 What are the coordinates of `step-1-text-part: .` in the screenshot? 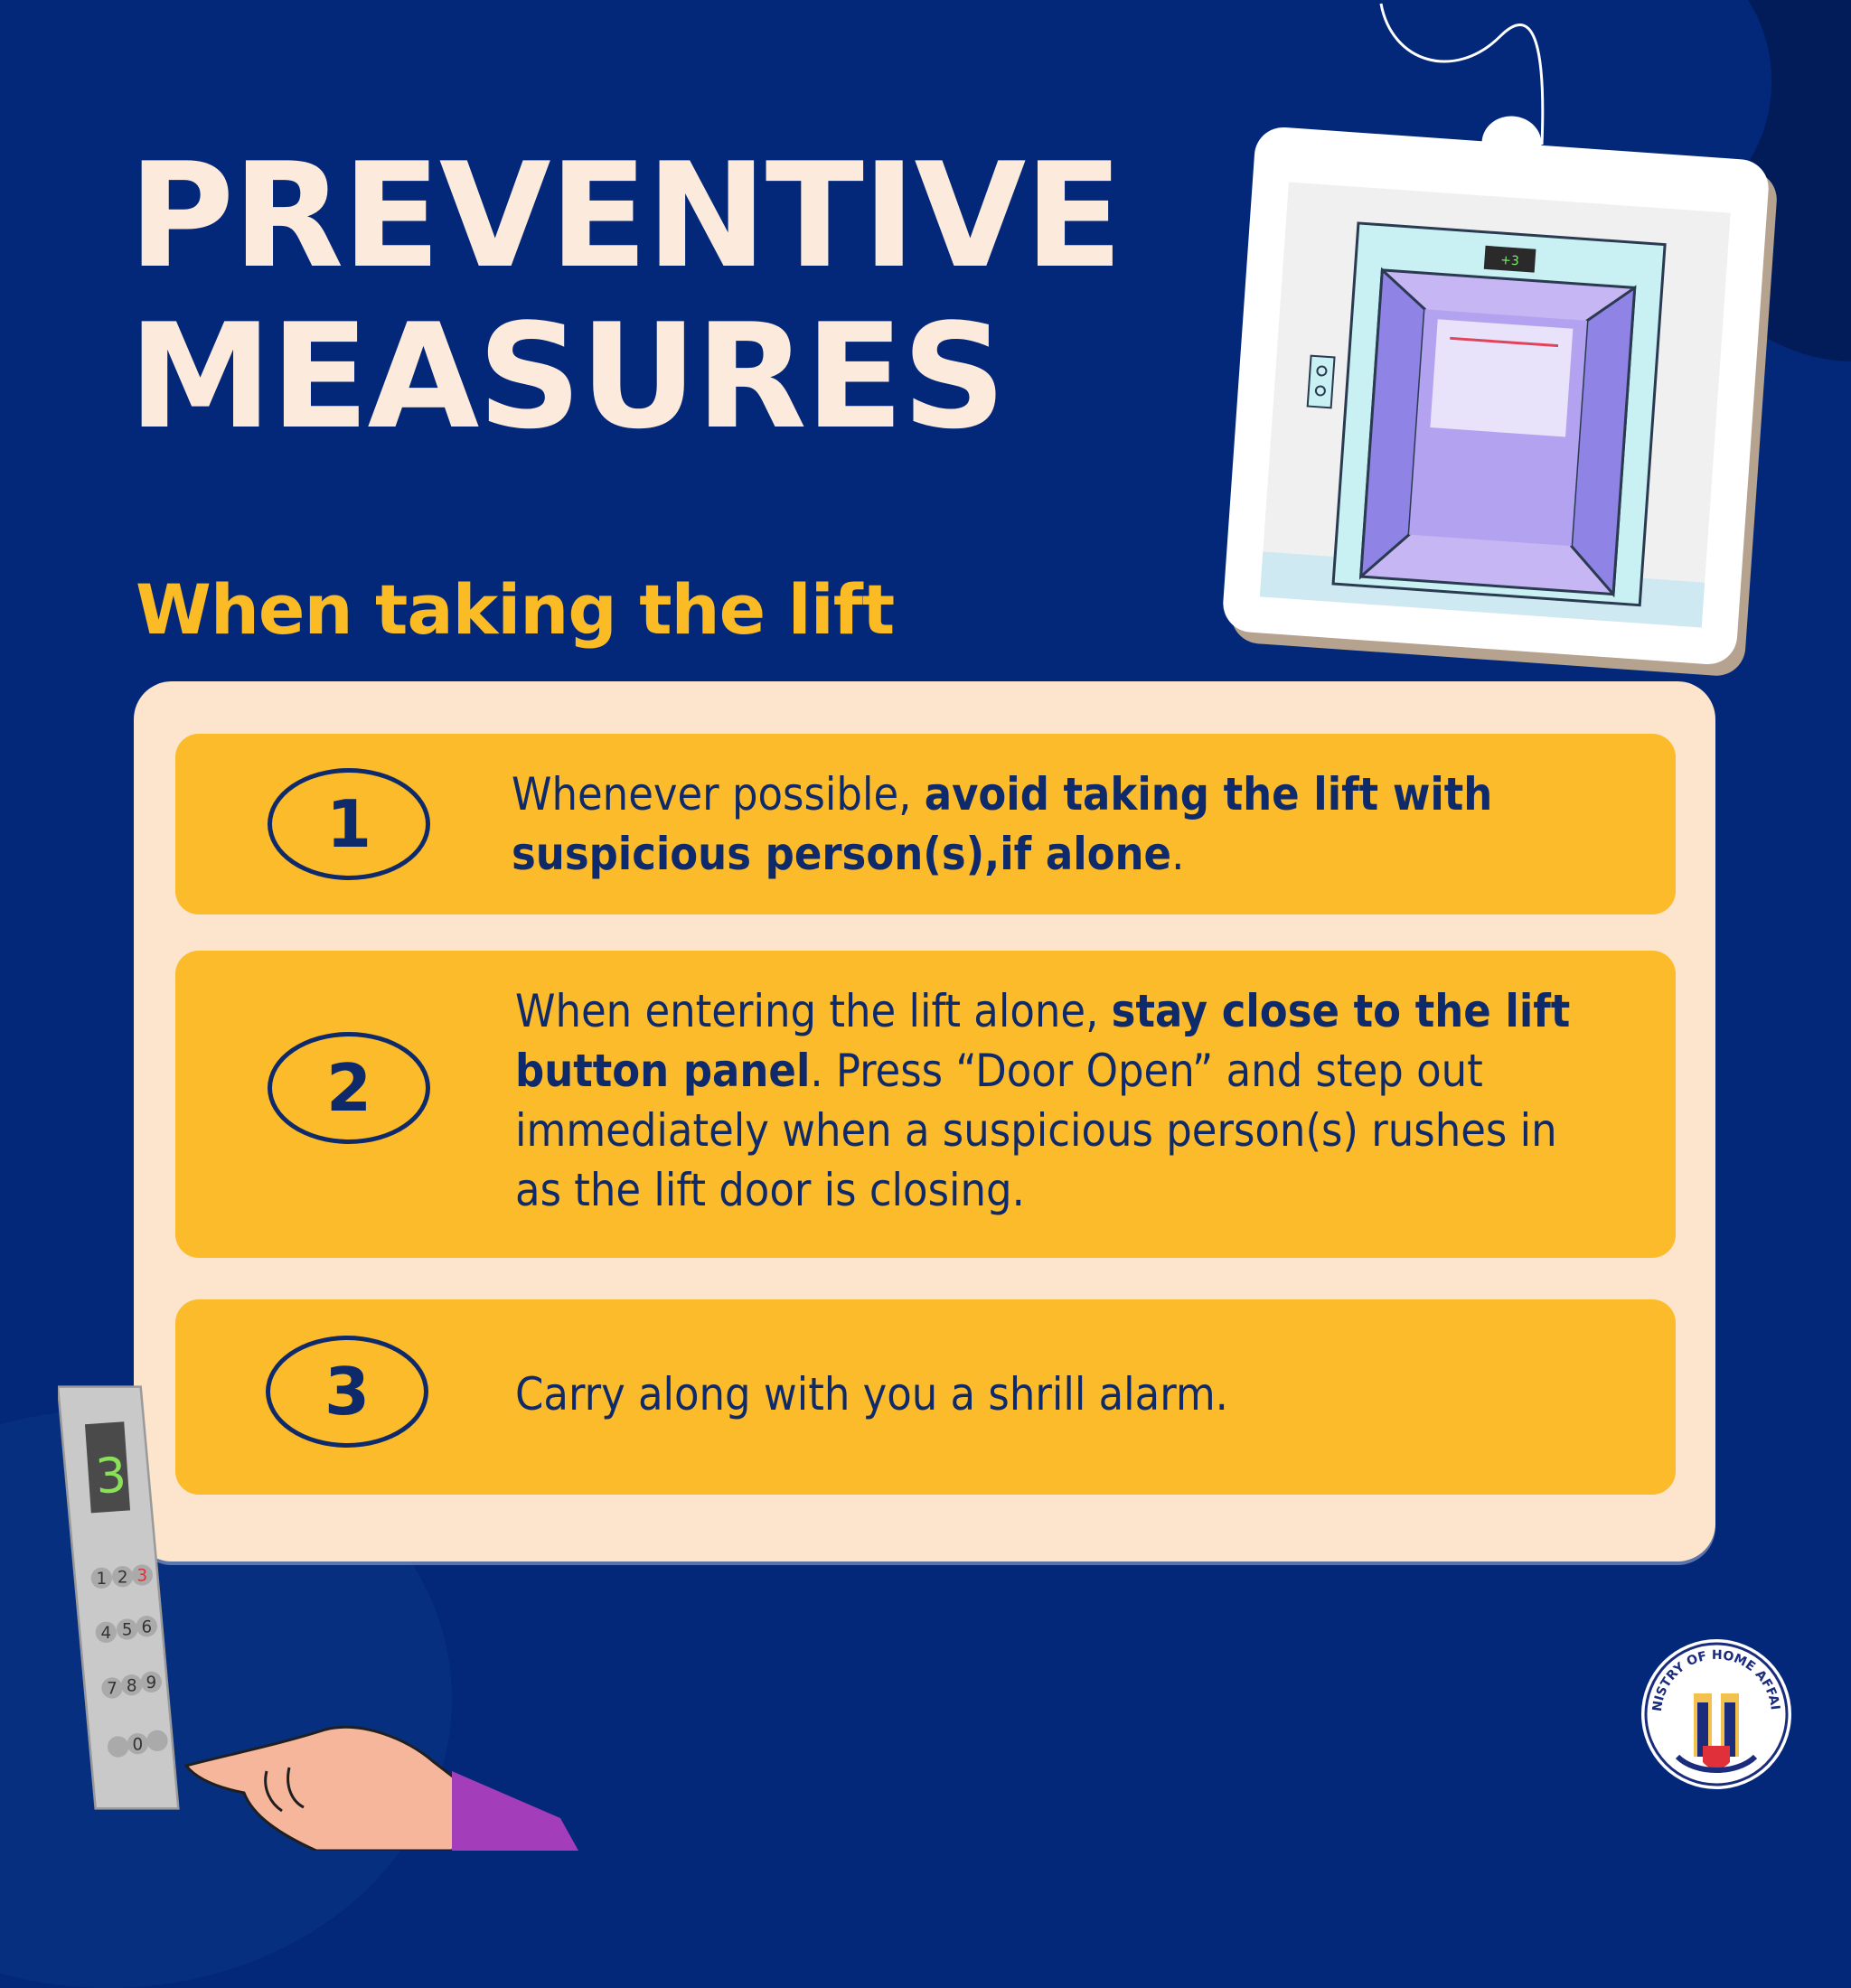 It's located at (1178, 854).